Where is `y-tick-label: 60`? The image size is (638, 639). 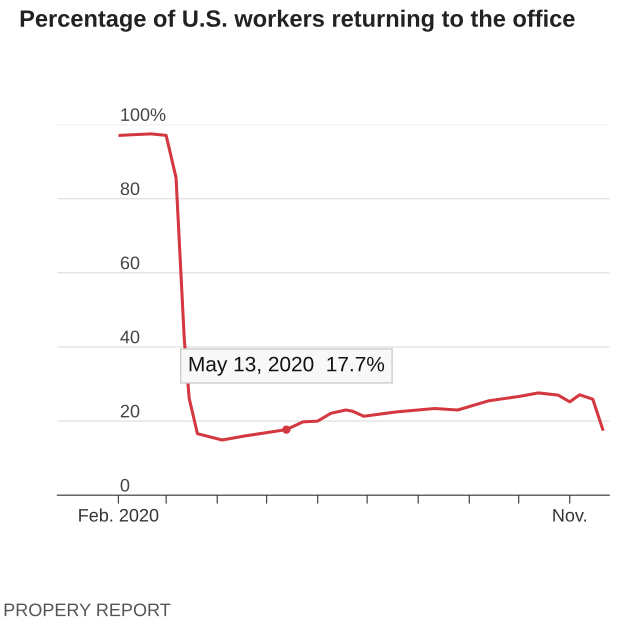
y-tick-label: 60 is located at coordinates (130, 263).